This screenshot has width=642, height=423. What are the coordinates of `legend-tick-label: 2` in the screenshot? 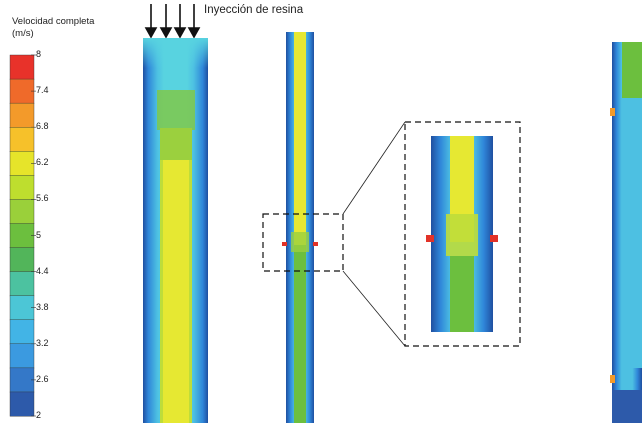 It's located at (39, 415).